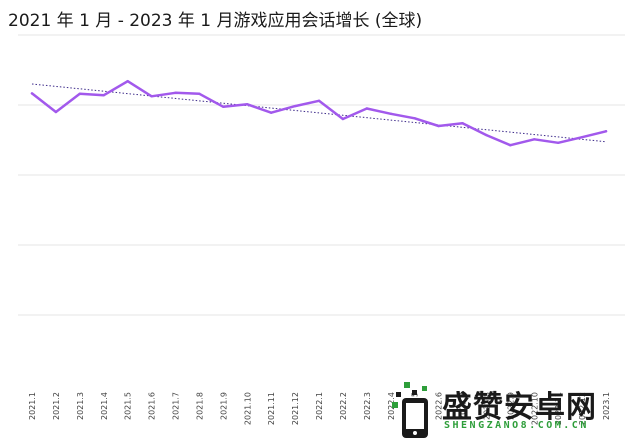 The image size is (640, 446). What do you see at coordinates (223, 406) in the screenshot?
I see `x-tick-label: 2021.9` at bounding box center [223, 406].